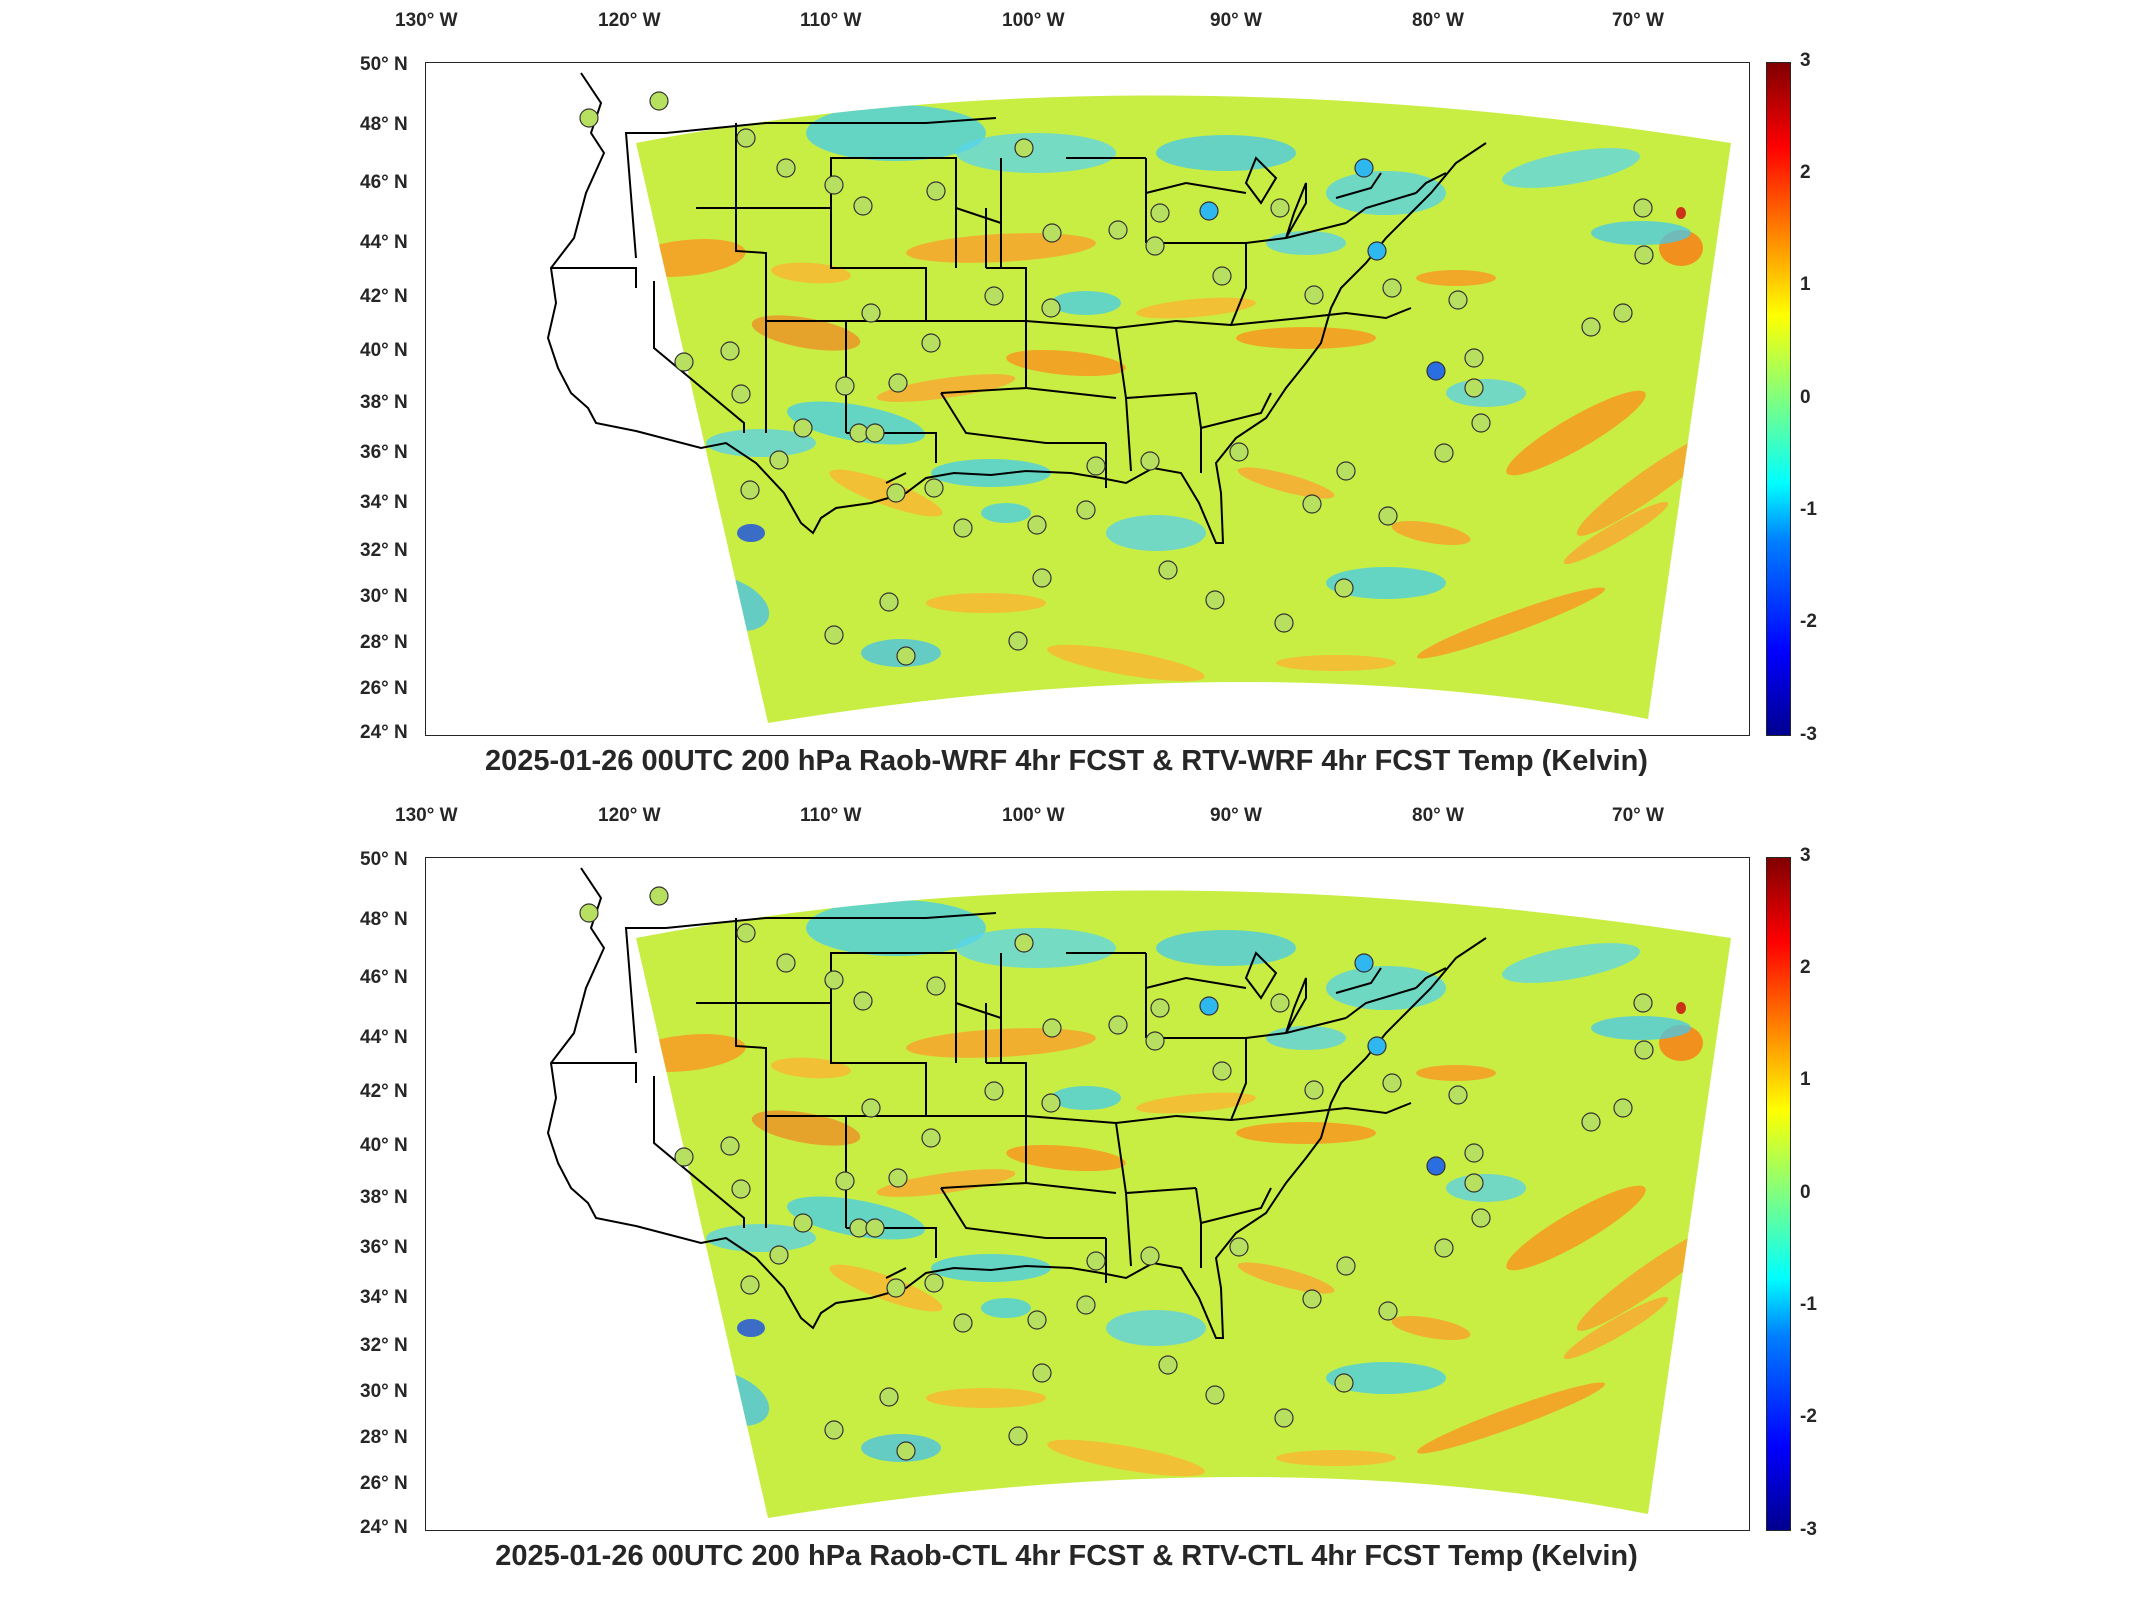 The height and width of the screenshot is (1600, 2133). I want to click on colorbar, so click(1778, 1194).